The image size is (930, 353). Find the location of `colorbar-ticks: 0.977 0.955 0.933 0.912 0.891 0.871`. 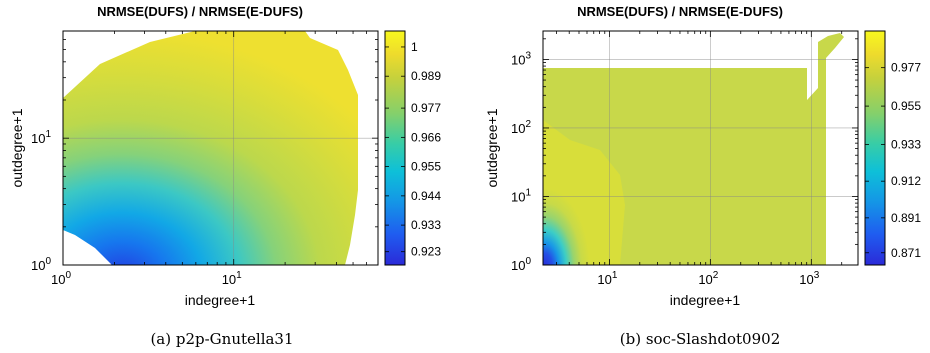

colorbar-ticks: 0.977 0.955 0.933 0.912 0.891 0.871 is located at coordinates (893, 160).